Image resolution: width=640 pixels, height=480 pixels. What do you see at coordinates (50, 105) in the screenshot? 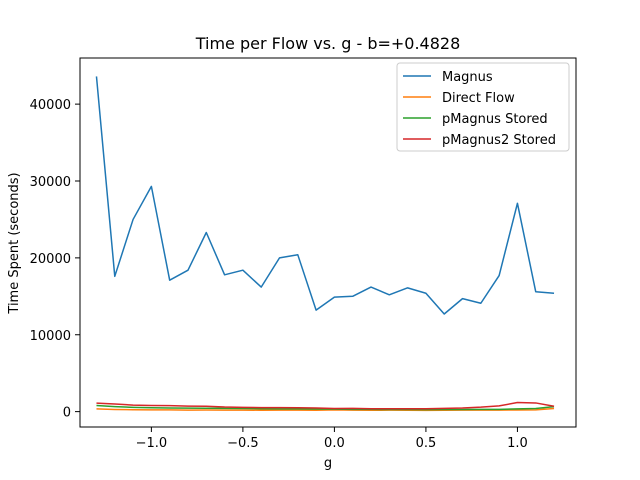
I see `y-tick-label: 40000` at bounding box center [50, 105].